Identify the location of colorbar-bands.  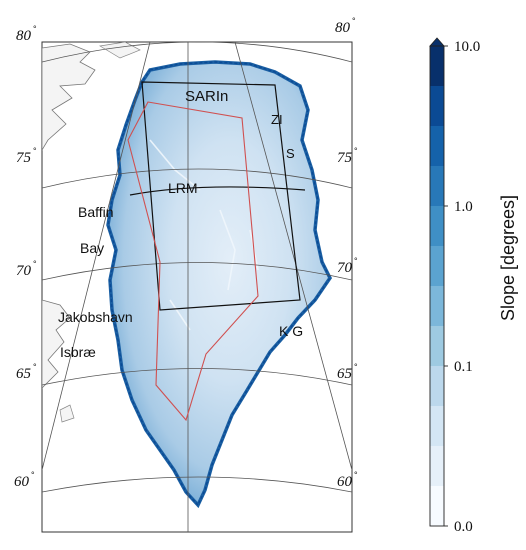
(437, 286).